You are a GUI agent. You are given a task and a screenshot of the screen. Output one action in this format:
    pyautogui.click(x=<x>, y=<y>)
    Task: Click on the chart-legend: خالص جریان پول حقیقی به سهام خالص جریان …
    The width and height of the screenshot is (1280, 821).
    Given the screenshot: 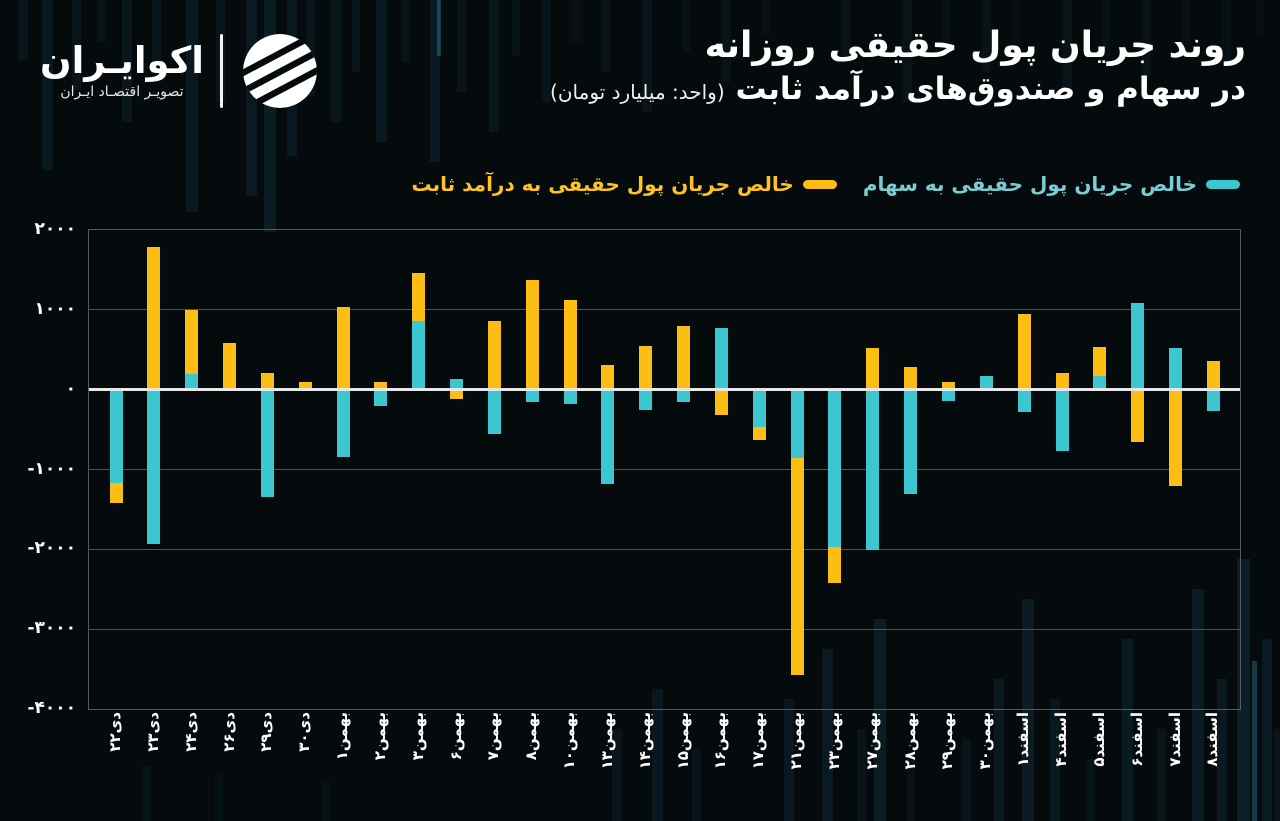 What is the action you would take?
    pyautogui.click(x=825, y=184)
    